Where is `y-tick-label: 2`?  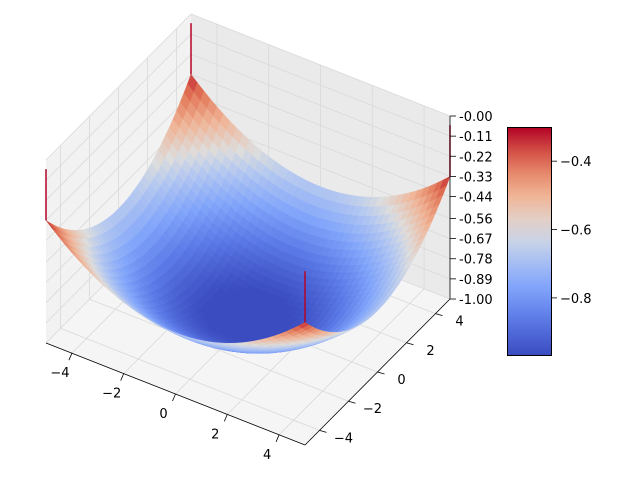 y-tick-label: 2 is located at coordinates (430, 351).